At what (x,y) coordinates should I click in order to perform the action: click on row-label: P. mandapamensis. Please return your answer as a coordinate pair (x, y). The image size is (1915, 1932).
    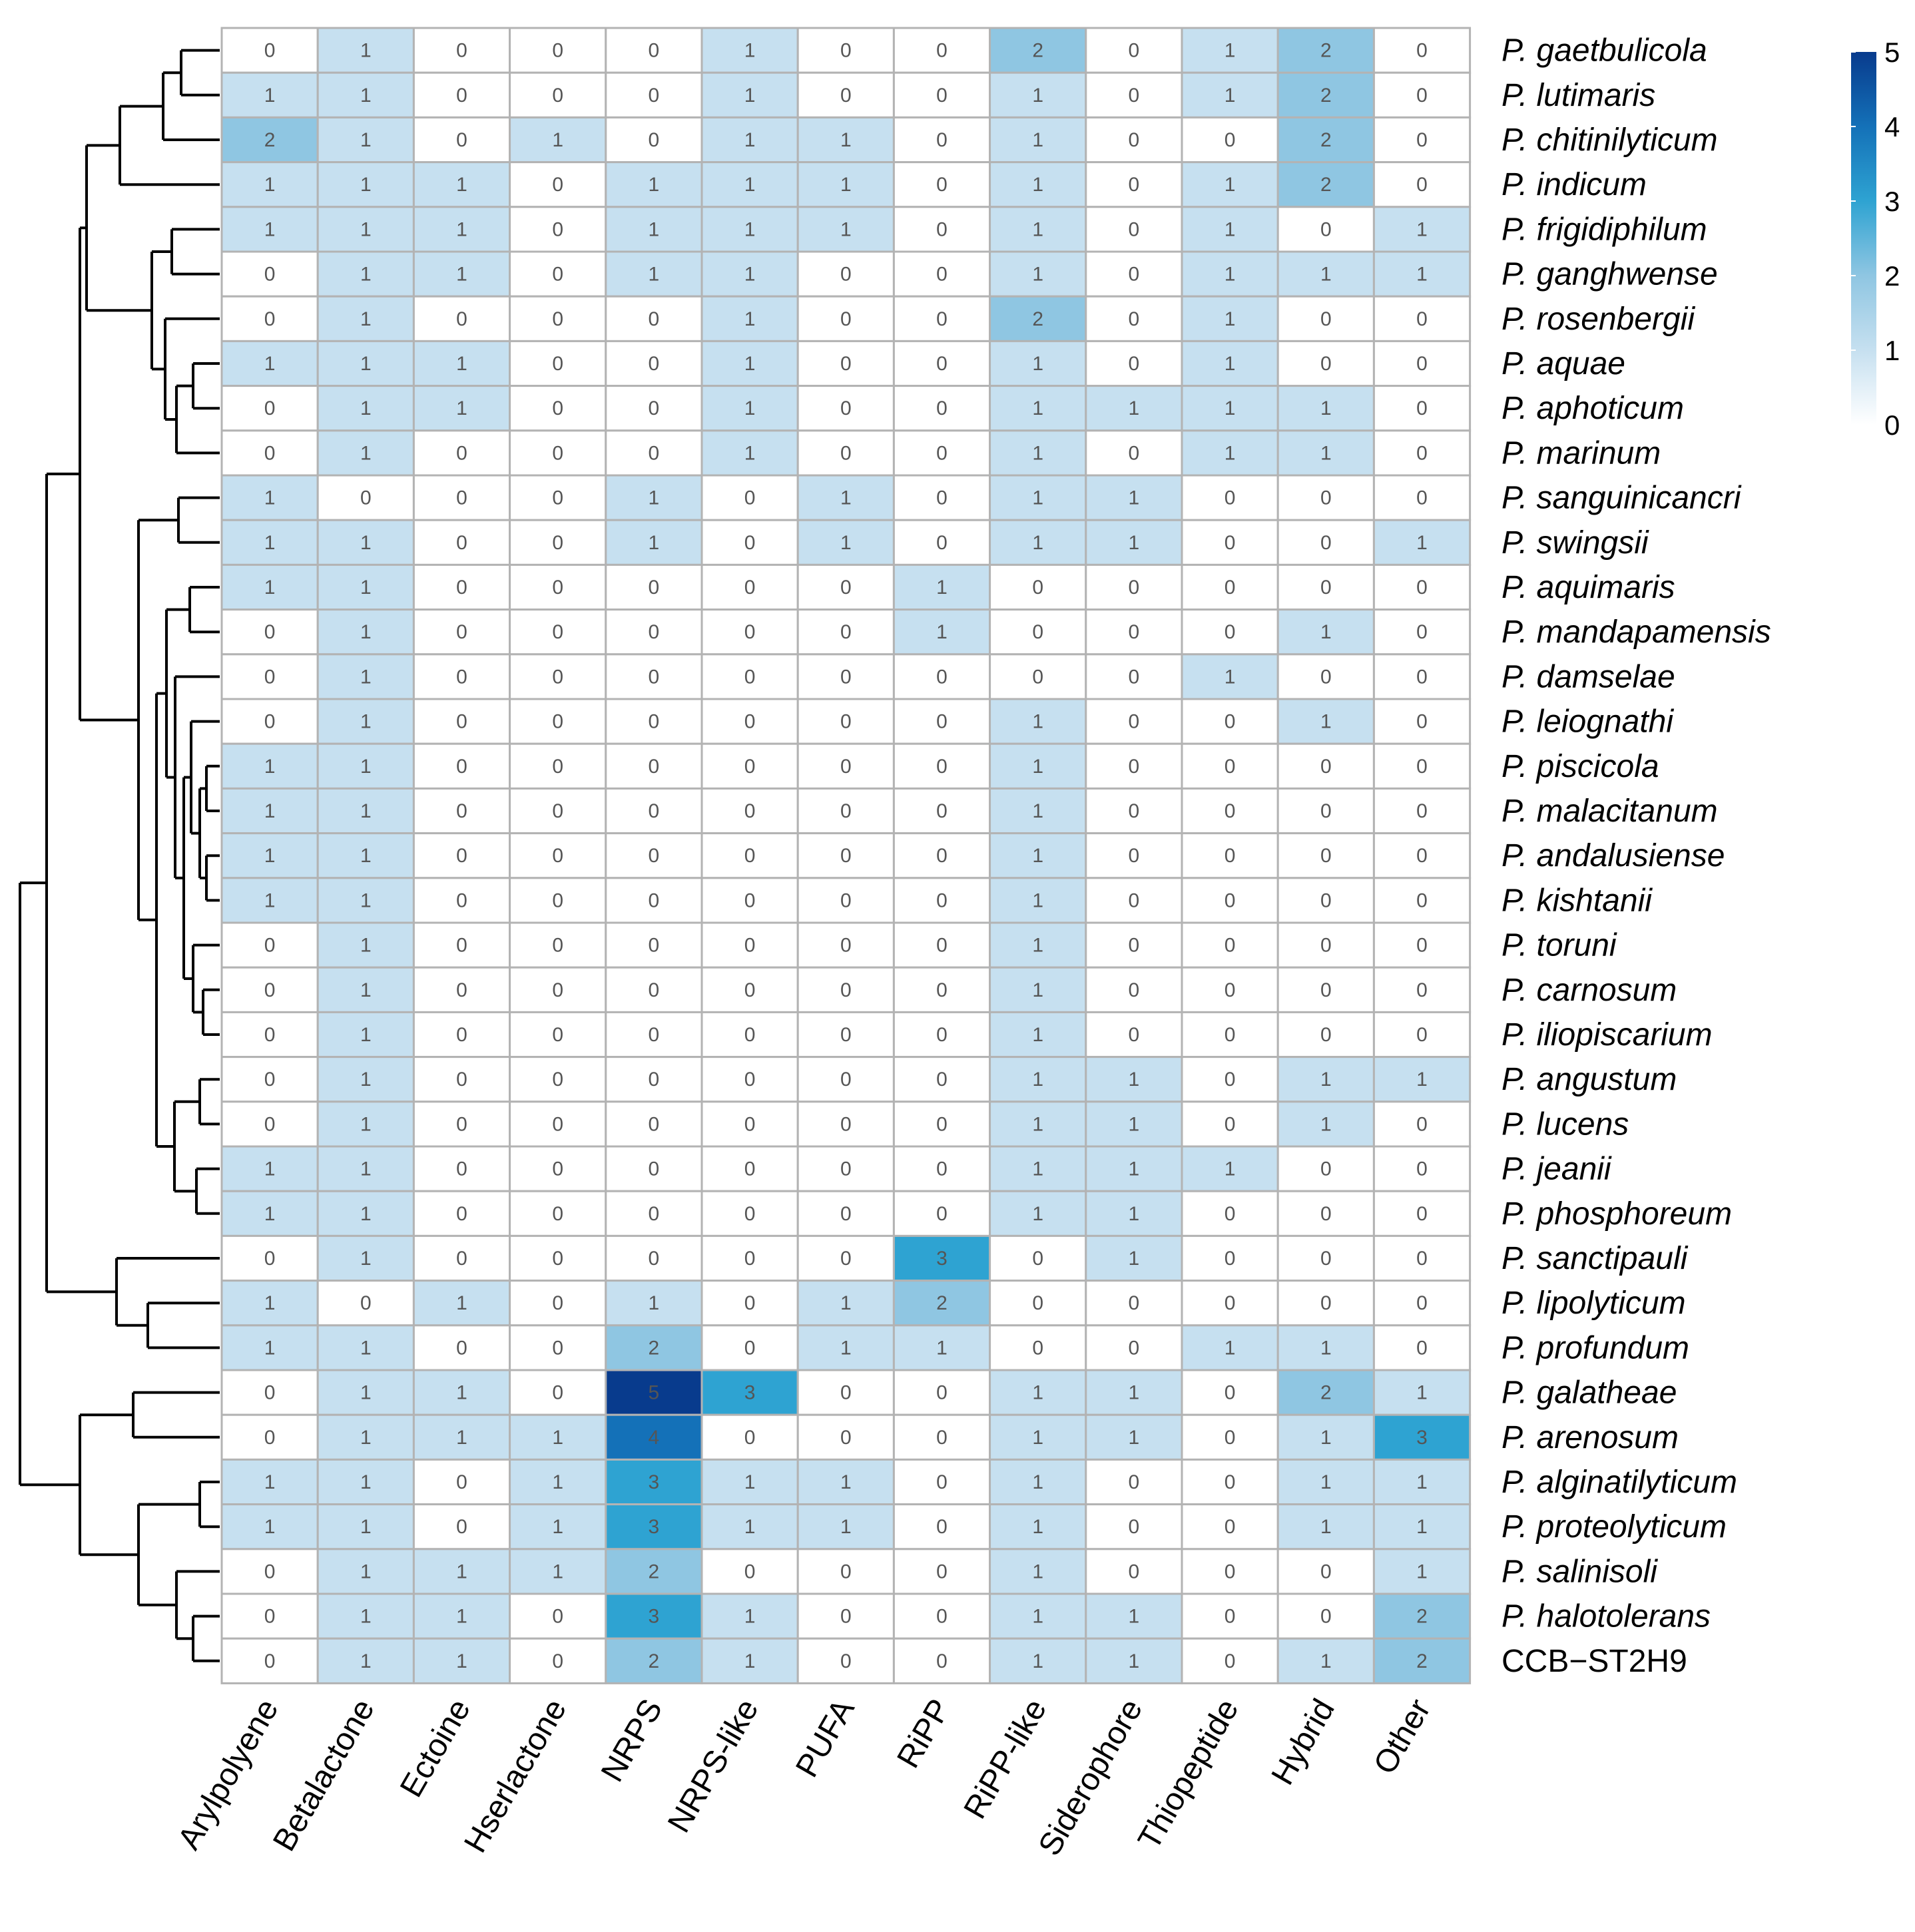
    Looking at the image, I should click on (1636, 632).